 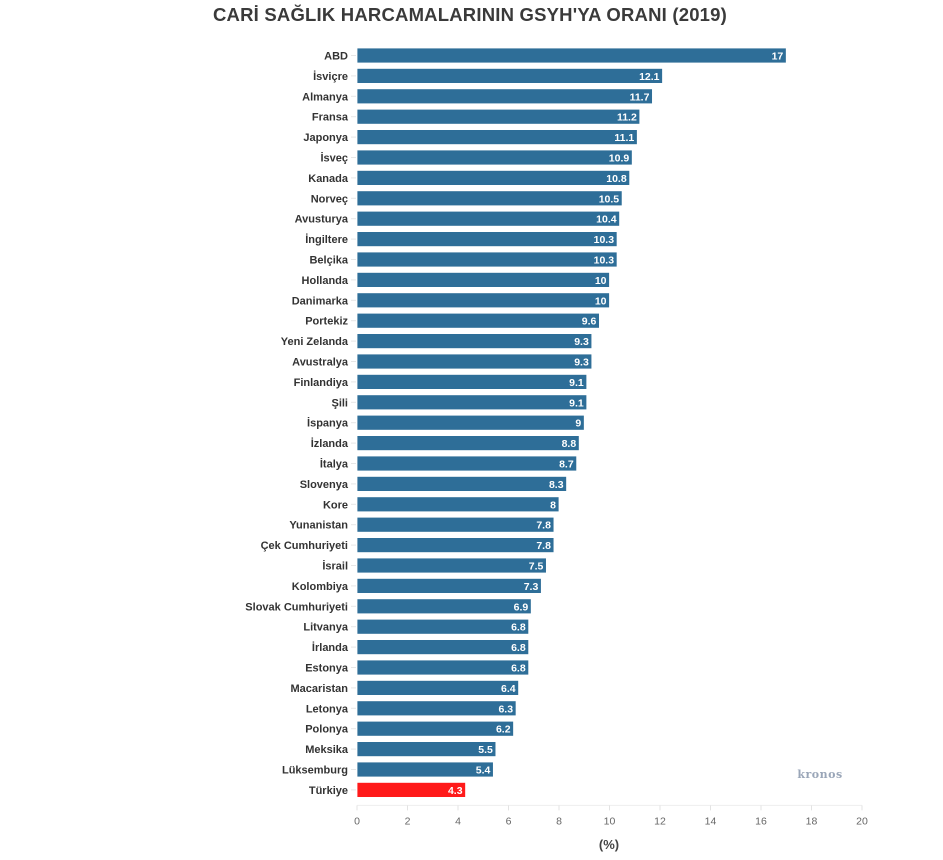 I want to click on bar-group: İsviçre 12.1, so click(x=488, y=76).